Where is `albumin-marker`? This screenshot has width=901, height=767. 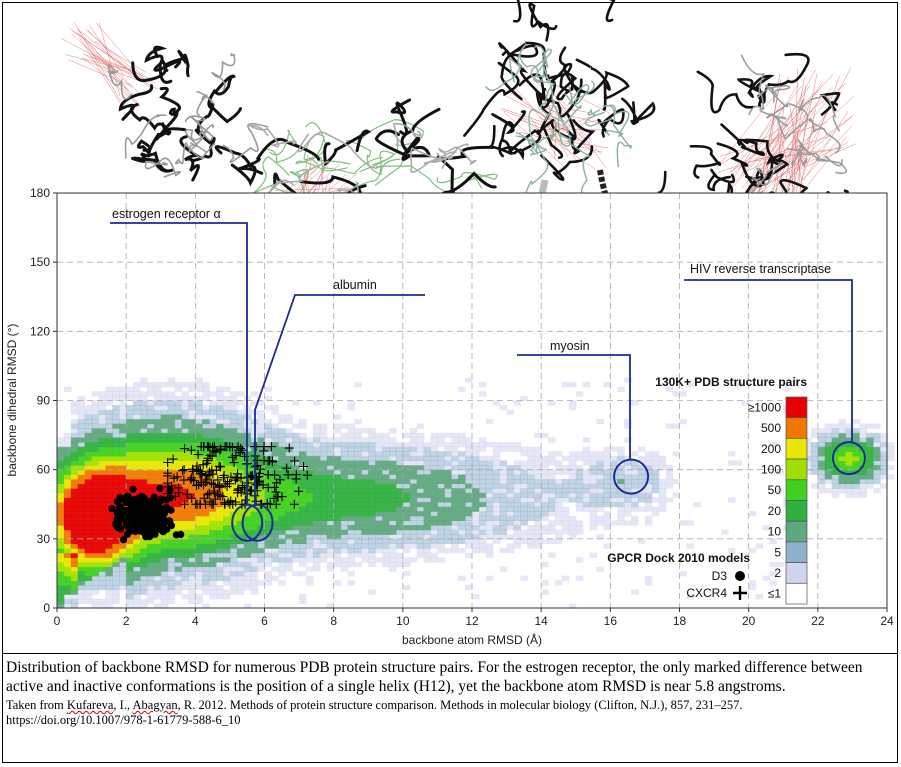
albumin-marker is located at coordinates (257, 522).